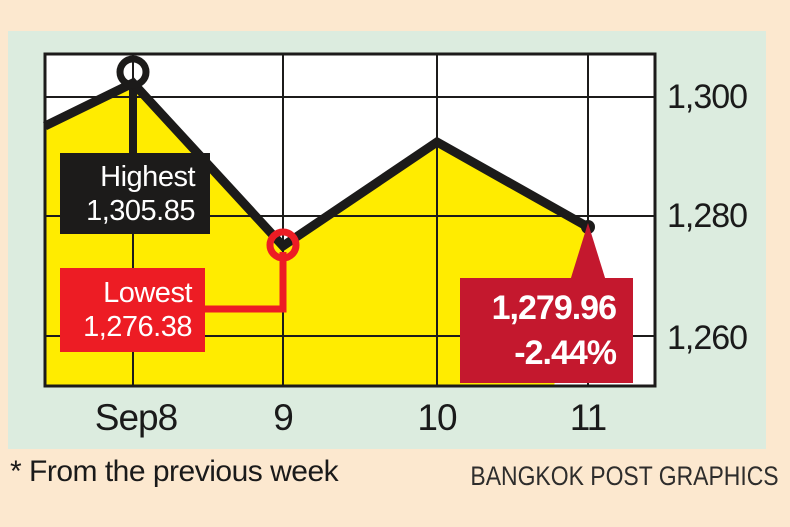 Image resolution: width=790 pixels, height=527 pixels. Describe the element at coordinates (147, 293) in the screenshot. I see `lowest-label: Lowest` at that location.